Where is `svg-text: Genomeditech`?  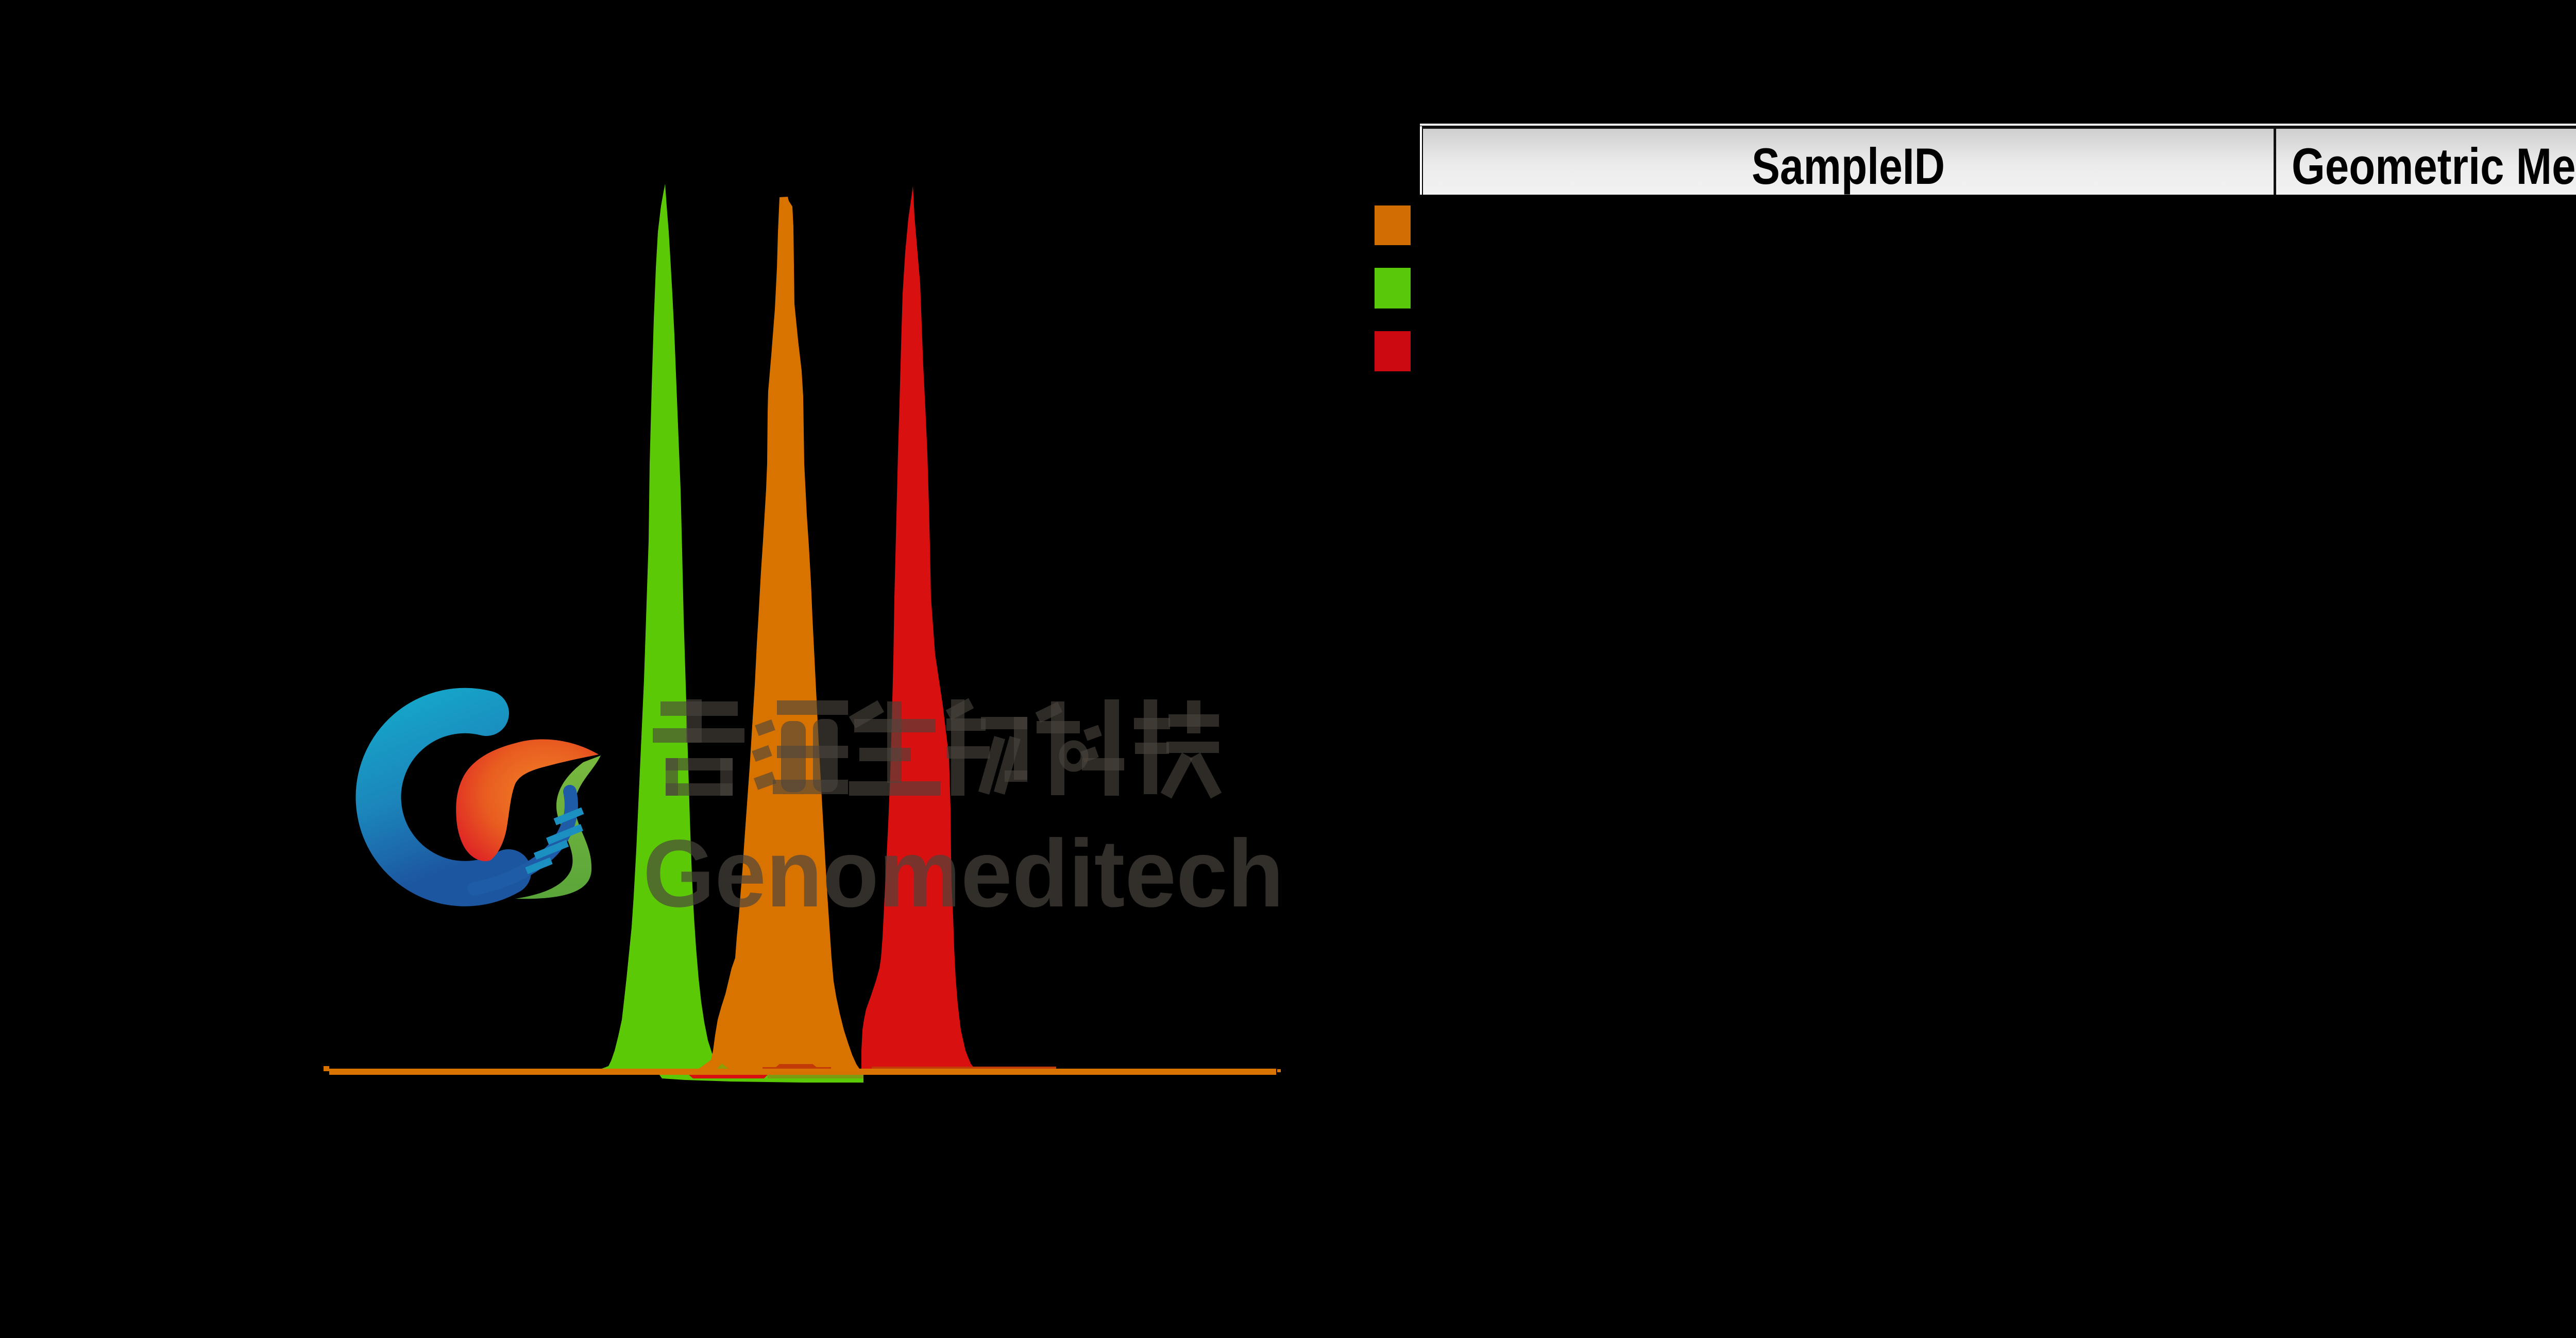
svg-text: Genomeditech is located at coordinates (963, 873).